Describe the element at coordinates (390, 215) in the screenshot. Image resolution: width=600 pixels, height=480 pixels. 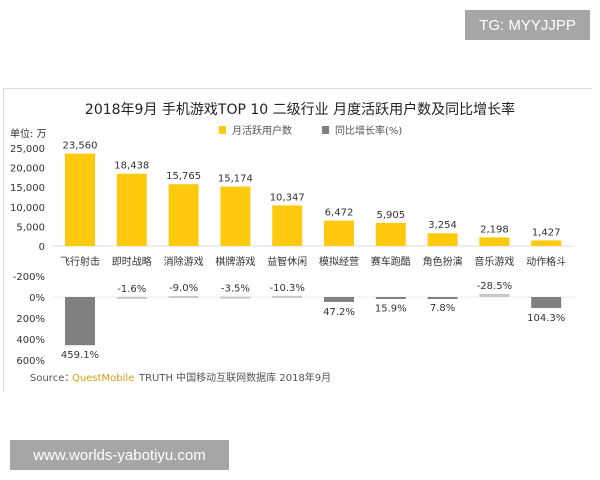
I see `data-label-mau: 5,905` at that location.